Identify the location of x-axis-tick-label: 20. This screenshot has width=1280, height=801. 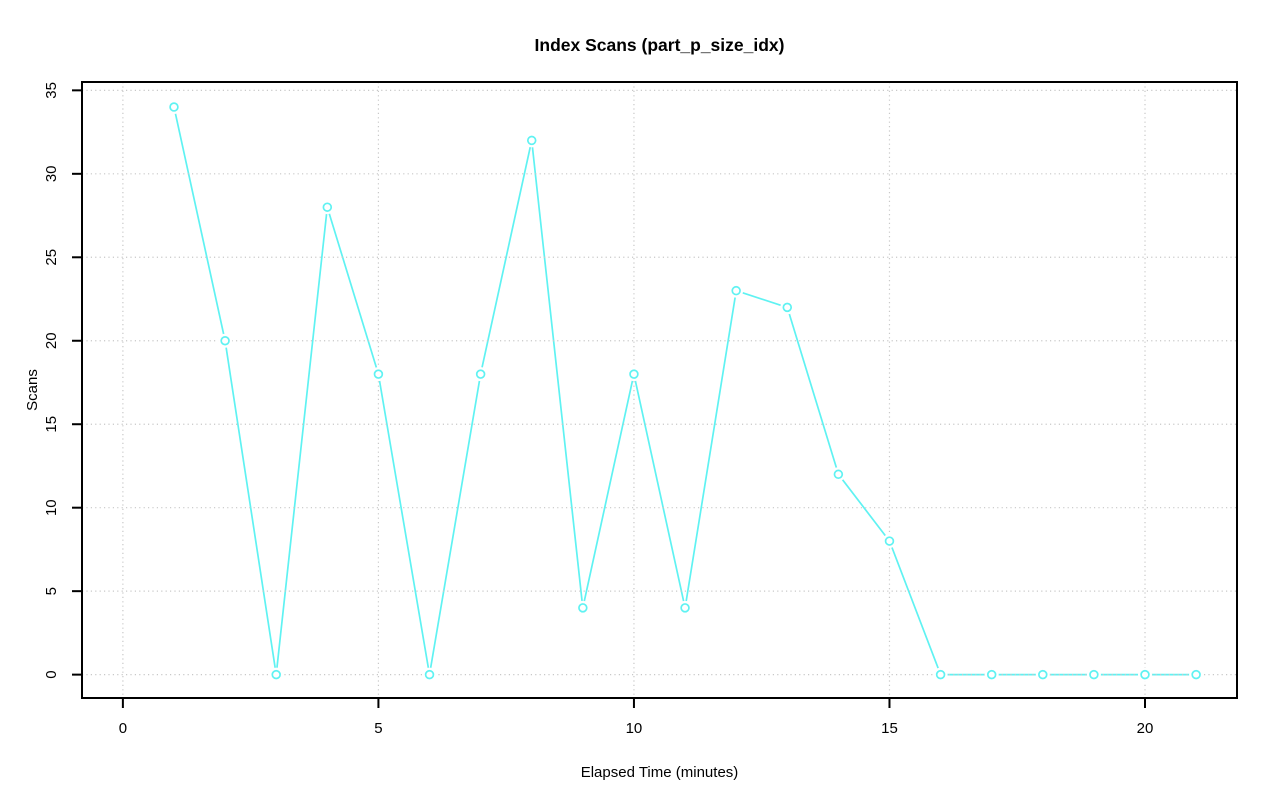
(1145, 728).